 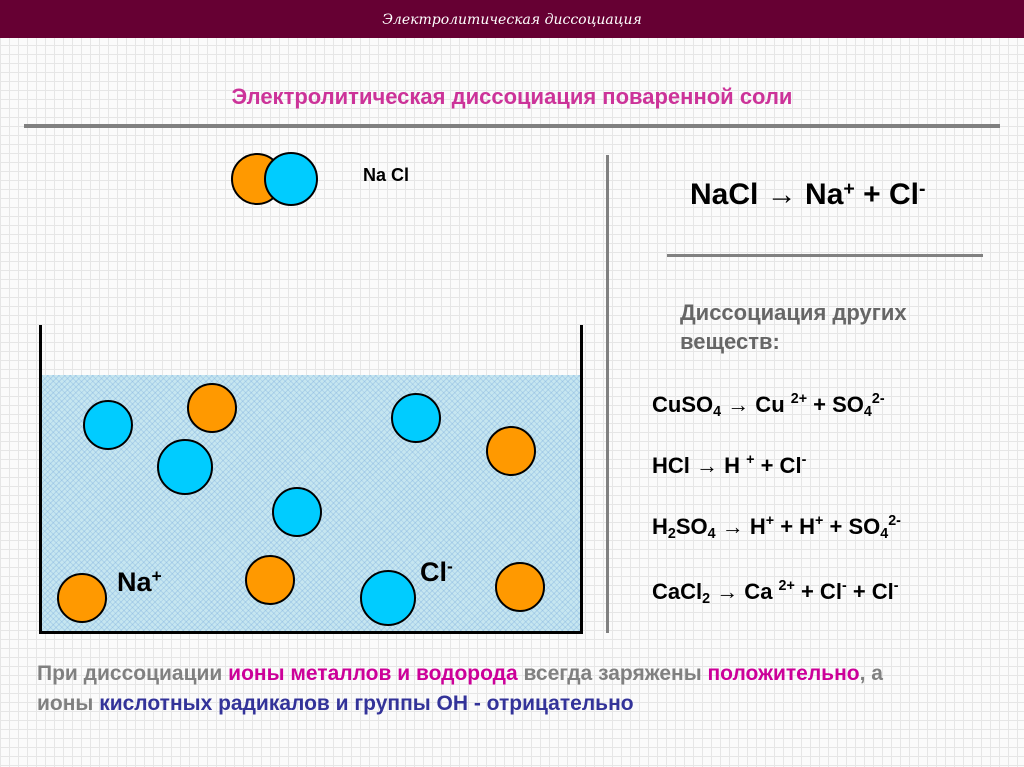 I want to click on vertical-divider, so click(x=607, y=394).